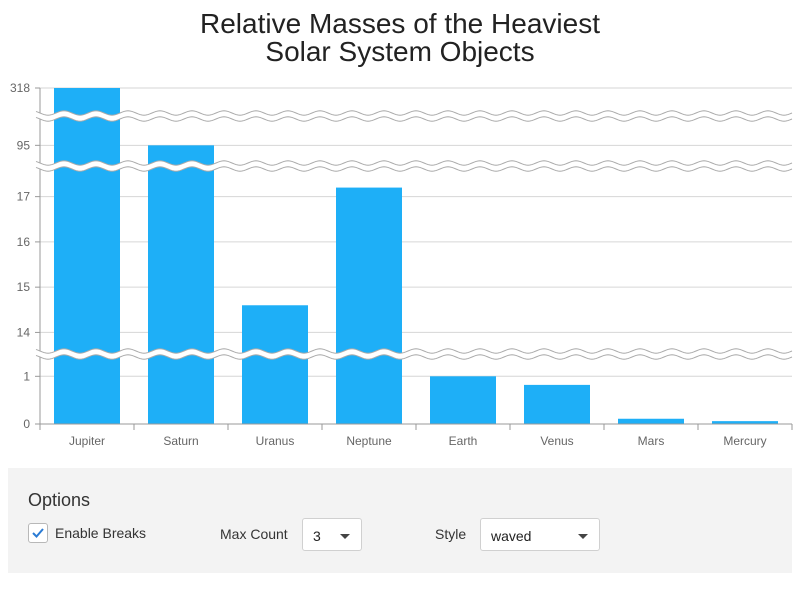  I want to click on enable-breaks-checkbox, so click(38, 533).